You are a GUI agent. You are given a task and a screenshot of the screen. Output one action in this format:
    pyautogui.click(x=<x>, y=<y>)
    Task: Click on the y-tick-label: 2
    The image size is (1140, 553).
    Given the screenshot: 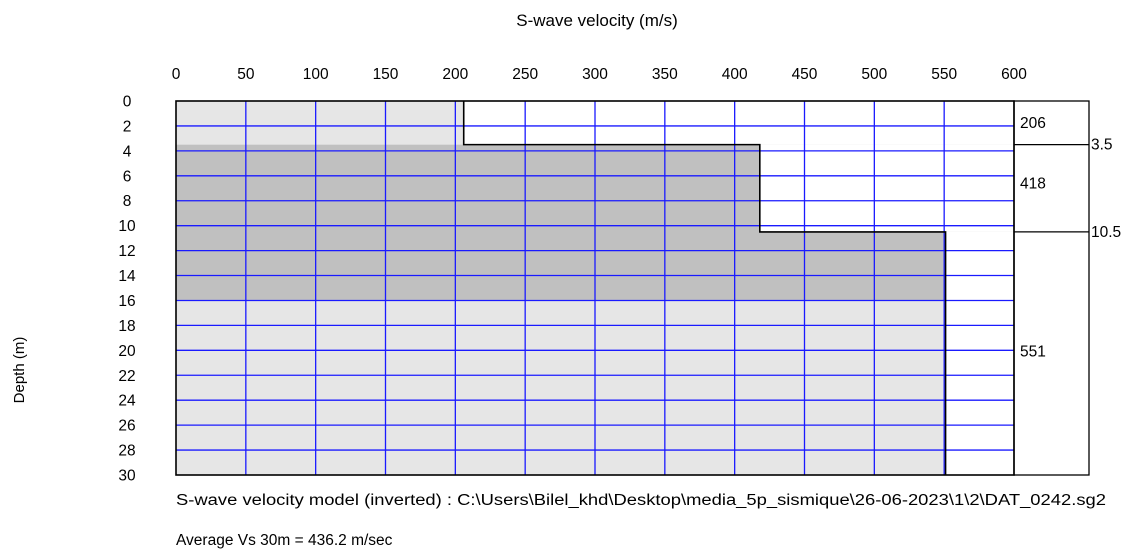 What is the action you would take?
    pyautogui.click(x=127, y=126)
    